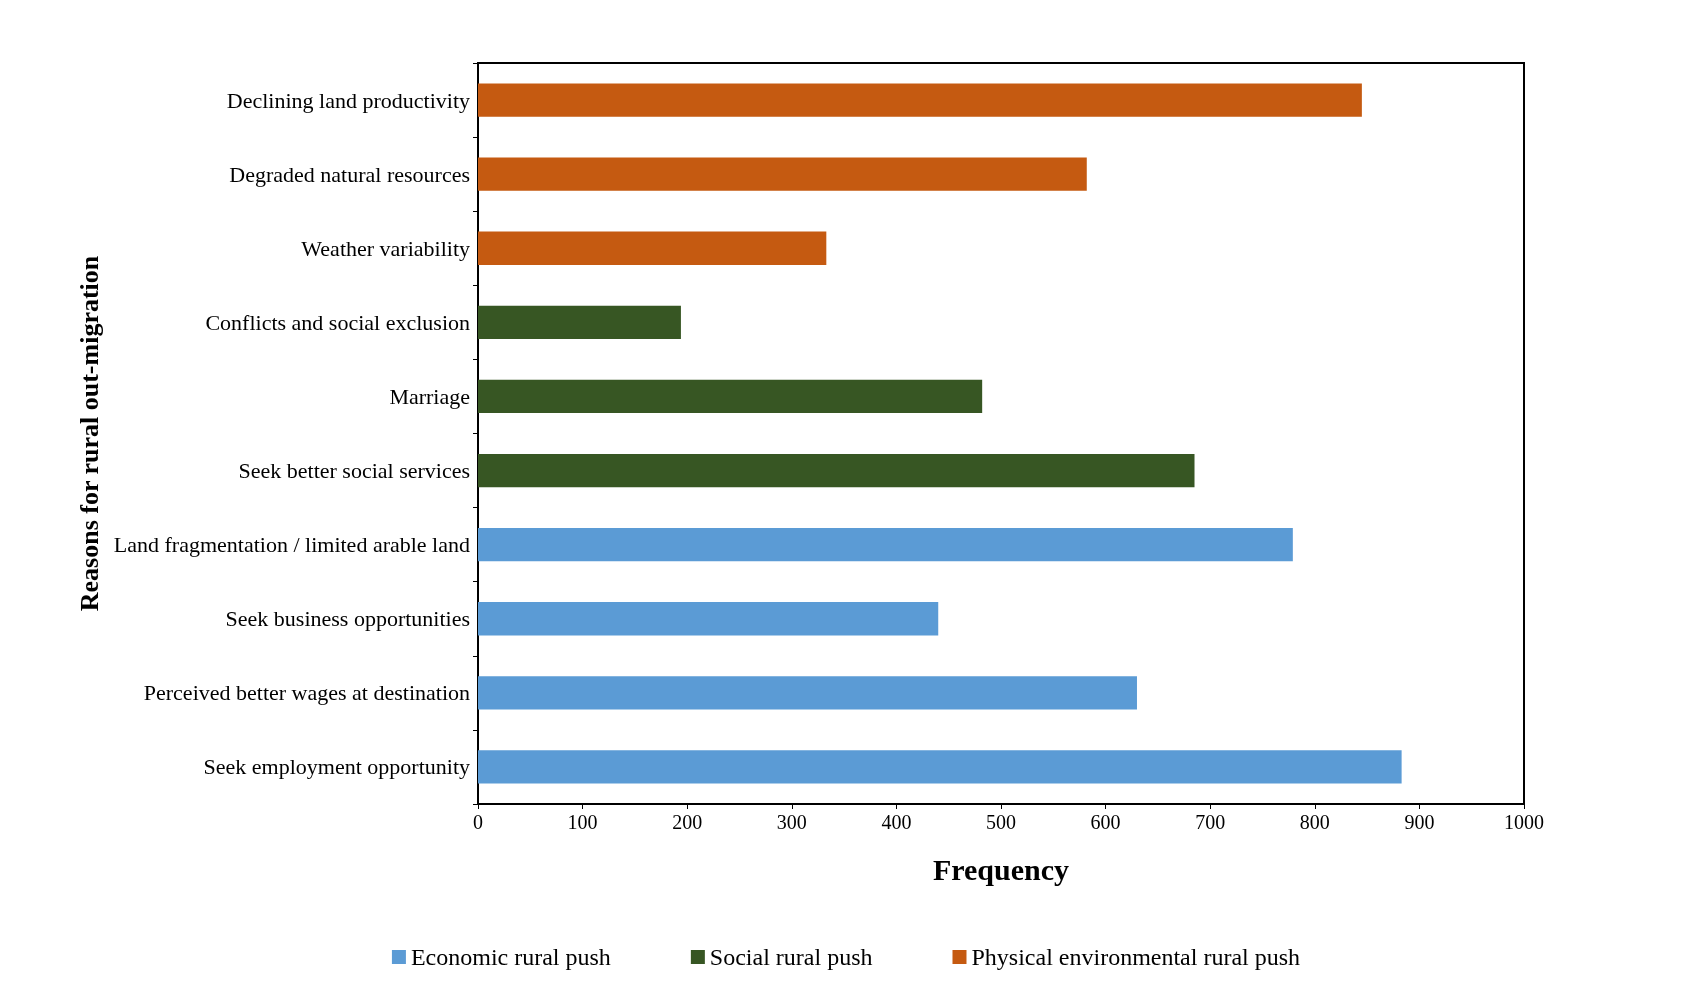  What do you see at coordinates (791, 957) in the screenshot?
I see `legend-label: Social rural push` at bounding box center [791, 957].